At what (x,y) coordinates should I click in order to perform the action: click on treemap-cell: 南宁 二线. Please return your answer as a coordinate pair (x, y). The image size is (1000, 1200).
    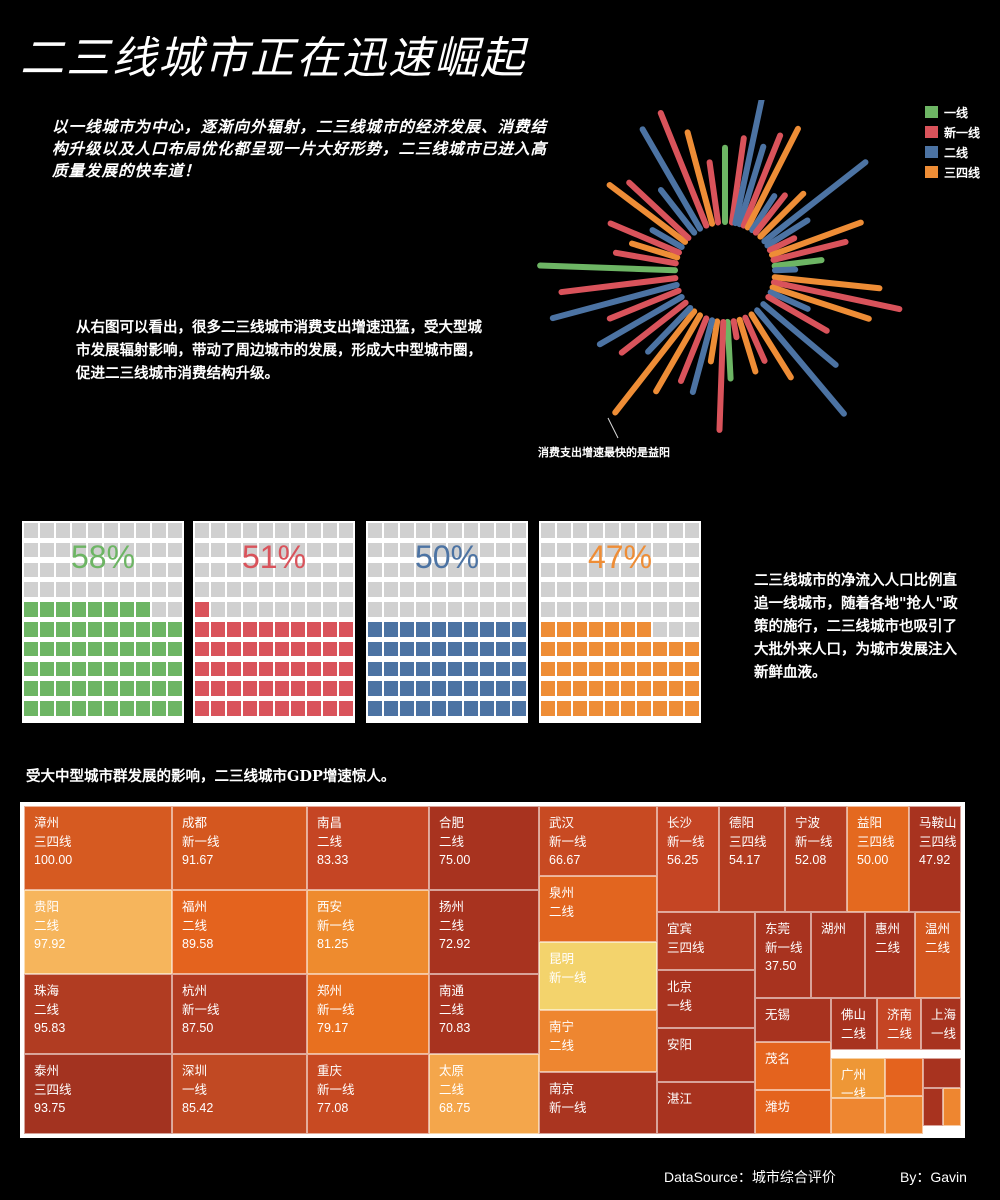
    Looking at the image, I should click on (598, 1041).